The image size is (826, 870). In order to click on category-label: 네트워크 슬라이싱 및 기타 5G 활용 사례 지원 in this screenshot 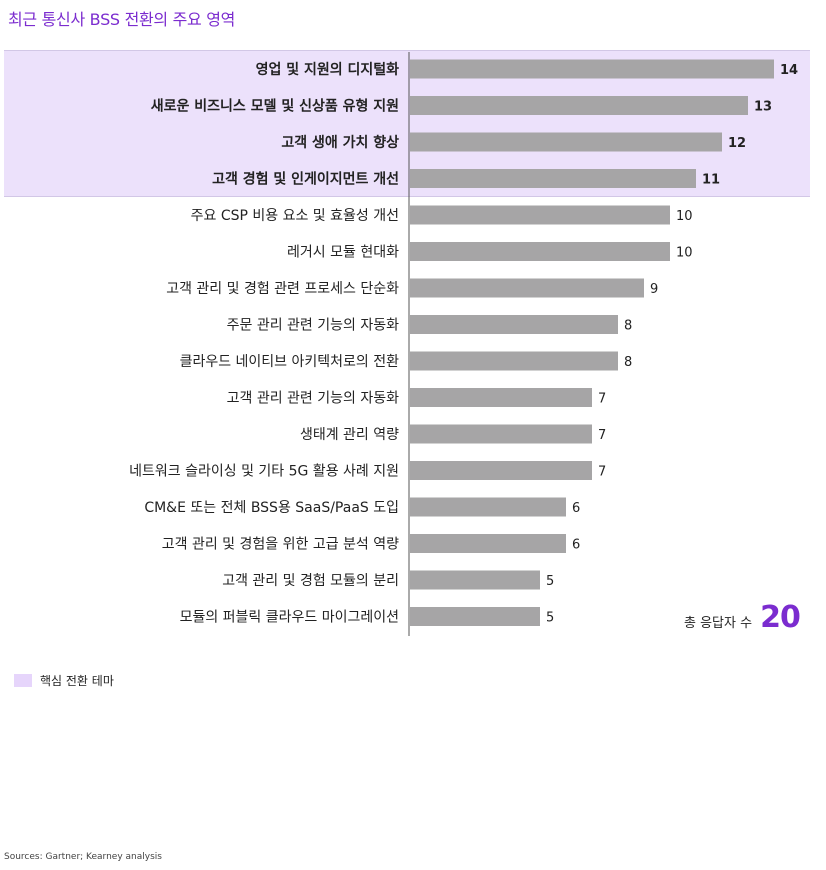, I will do `click(264, 472)`.